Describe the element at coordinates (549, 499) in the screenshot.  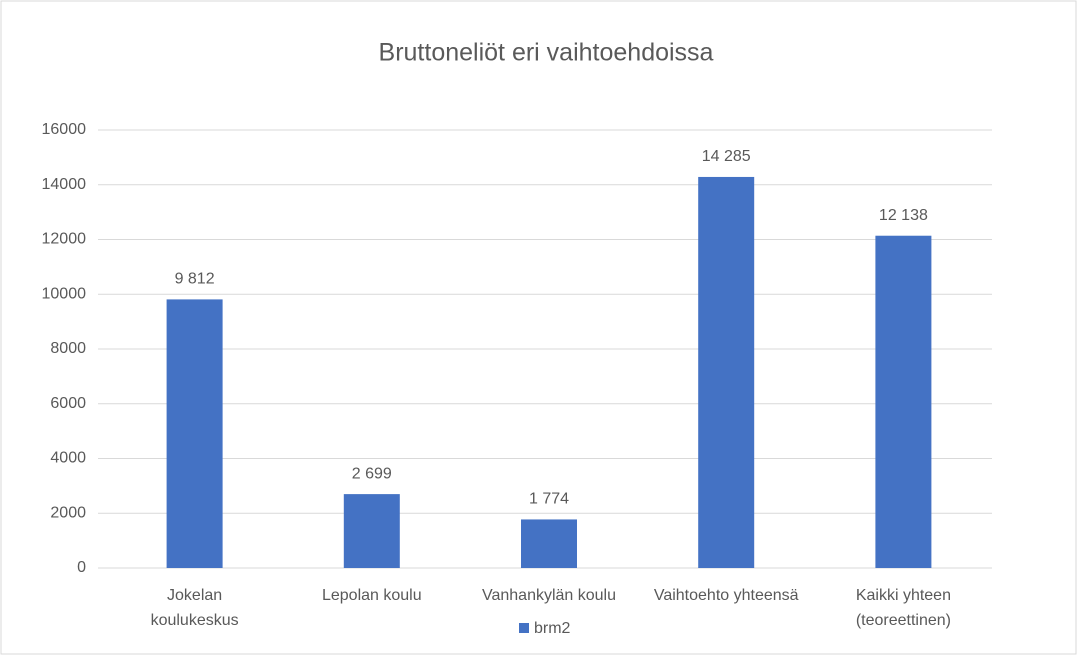
I see `data-label: 1 774` at that location.